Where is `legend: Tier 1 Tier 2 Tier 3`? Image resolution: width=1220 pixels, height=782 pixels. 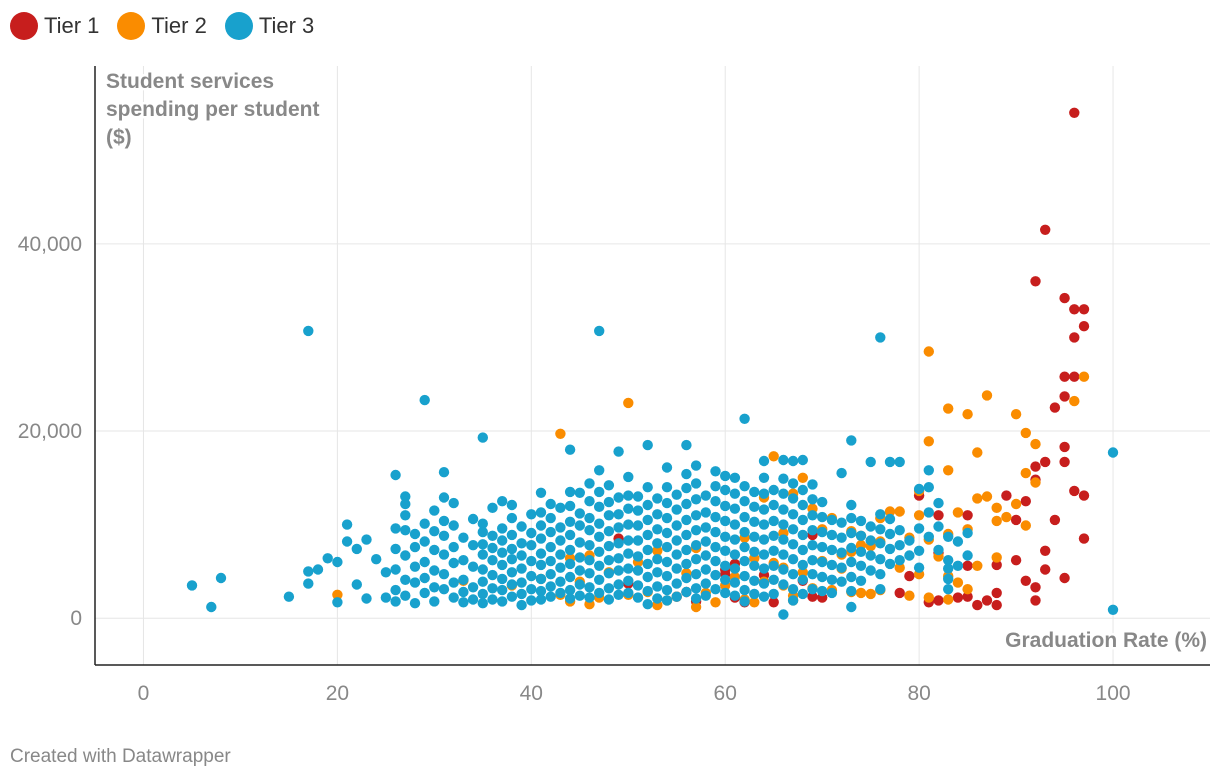
legend: Tier 1 Tier 2 Tier 3 is located at coordinates (162, 26).